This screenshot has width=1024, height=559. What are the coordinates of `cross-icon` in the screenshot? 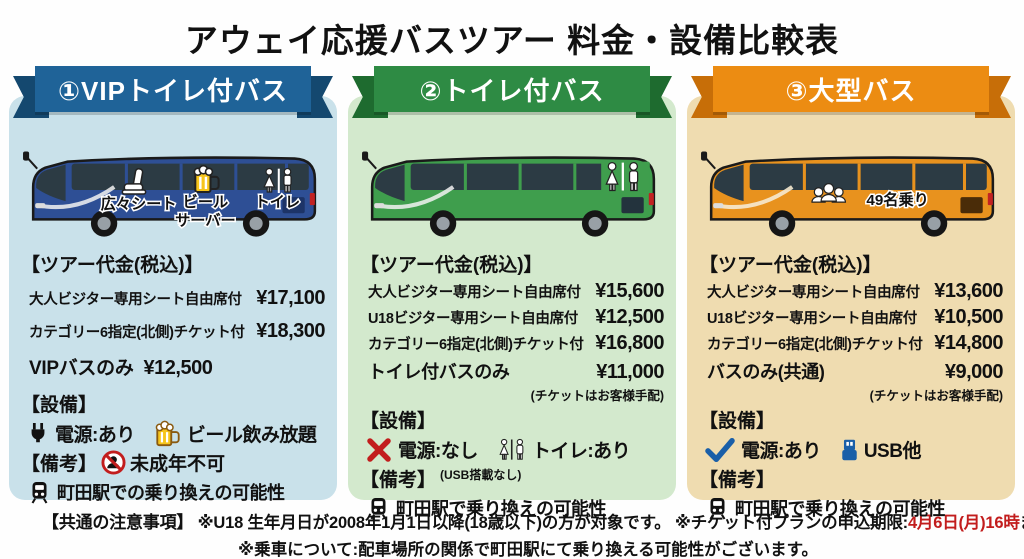 It's located at (379, 449).